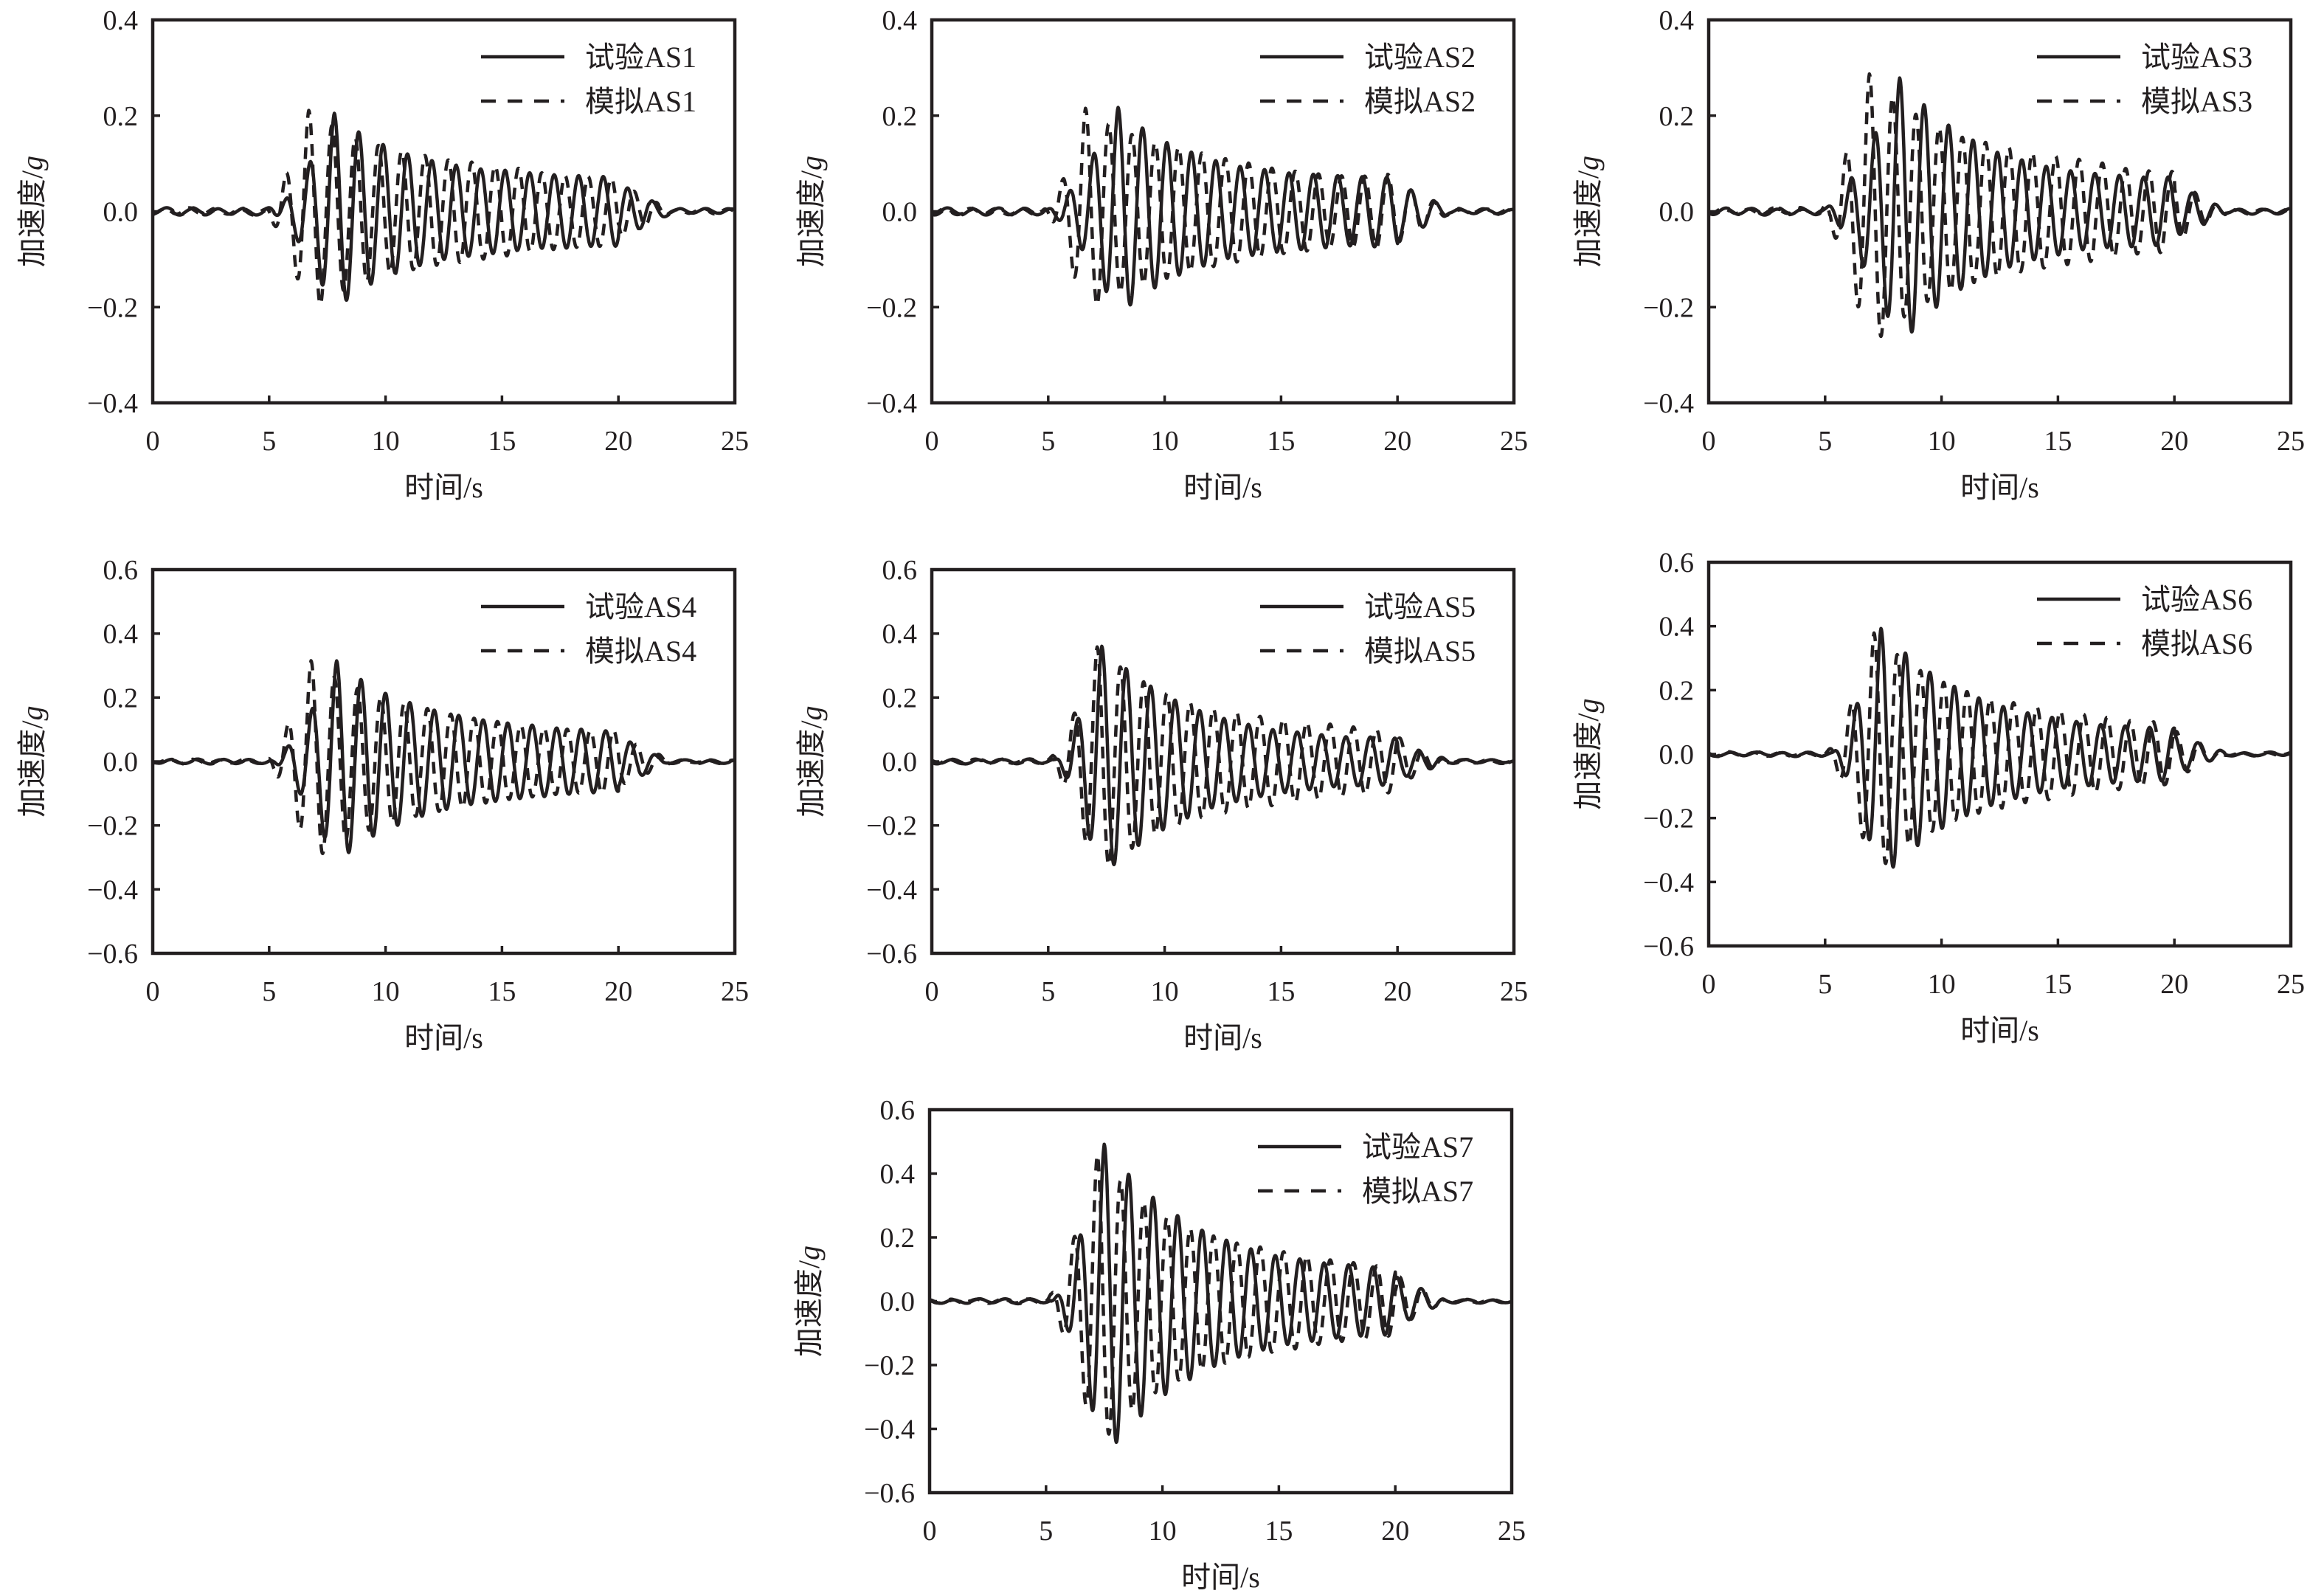 The image size is (2324, 1596). I want to click on legend-label: 模拟AS7, so click(1417, 1191).